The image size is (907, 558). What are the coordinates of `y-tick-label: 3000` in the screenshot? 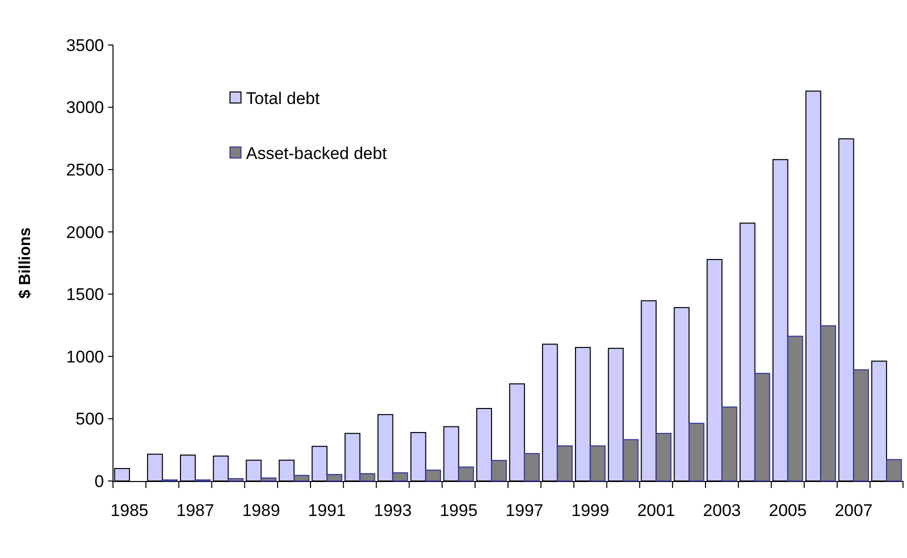 It's located at (85, 108).